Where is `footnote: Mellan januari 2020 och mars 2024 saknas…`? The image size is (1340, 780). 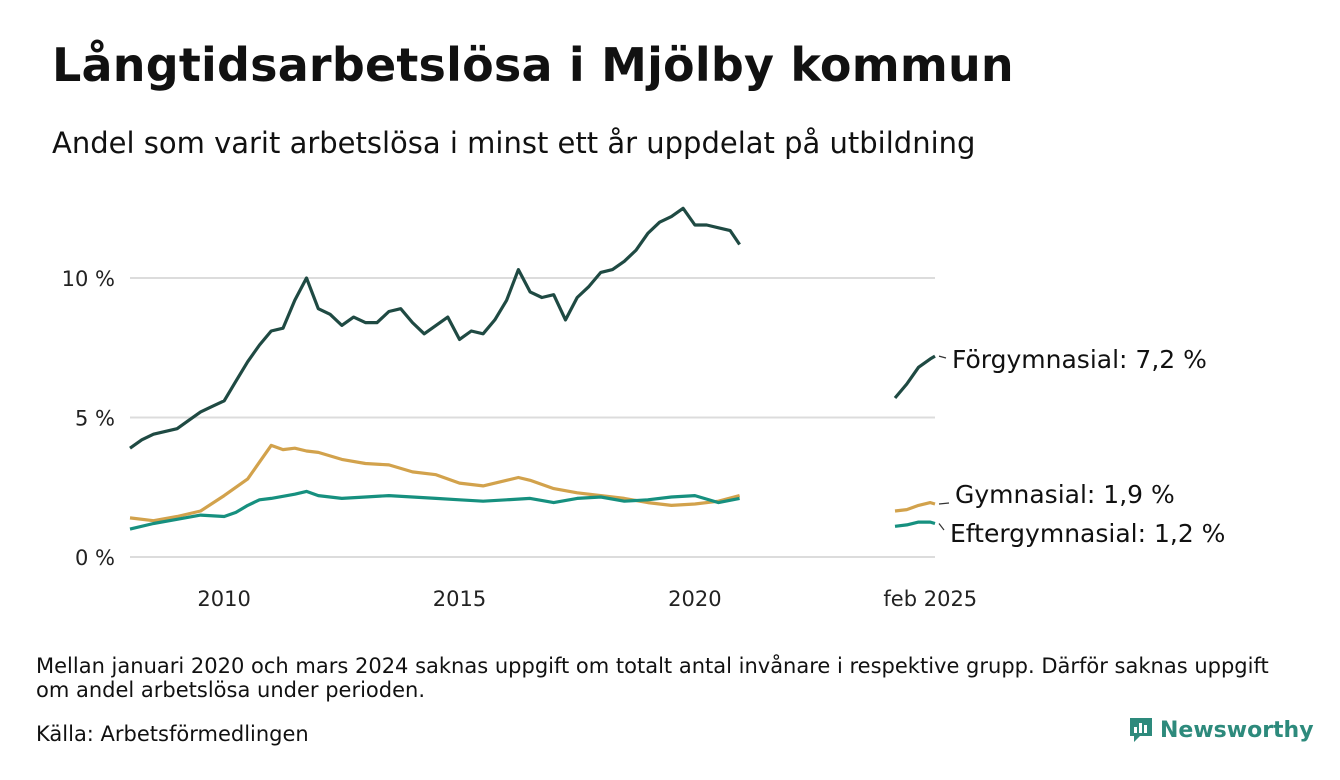 footnote: Mellan januari 2020 och mars 2024 saknas… is located at coordinates (652, 678).